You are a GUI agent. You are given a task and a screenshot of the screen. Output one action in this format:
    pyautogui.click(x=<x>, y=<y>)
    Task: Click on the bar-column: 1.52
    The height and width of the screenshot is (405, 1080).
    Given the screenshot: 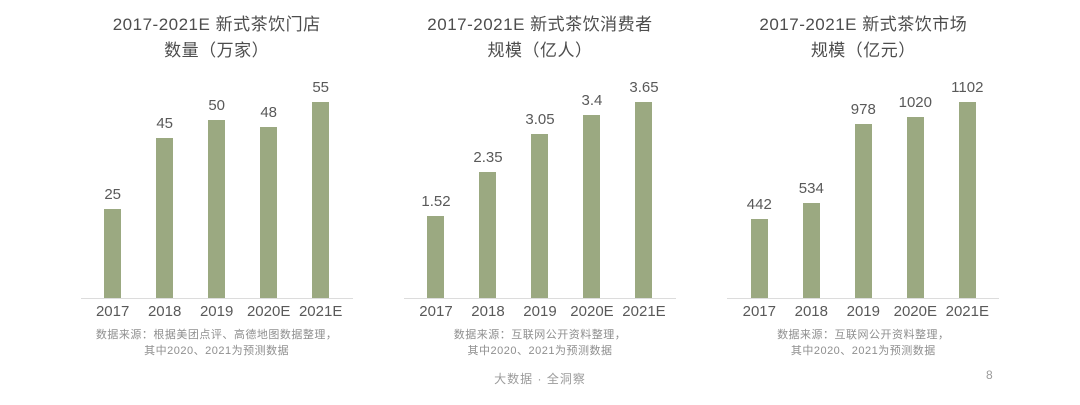 What is the action you would take?
    pyautogui.click(x=436, y=245)
    